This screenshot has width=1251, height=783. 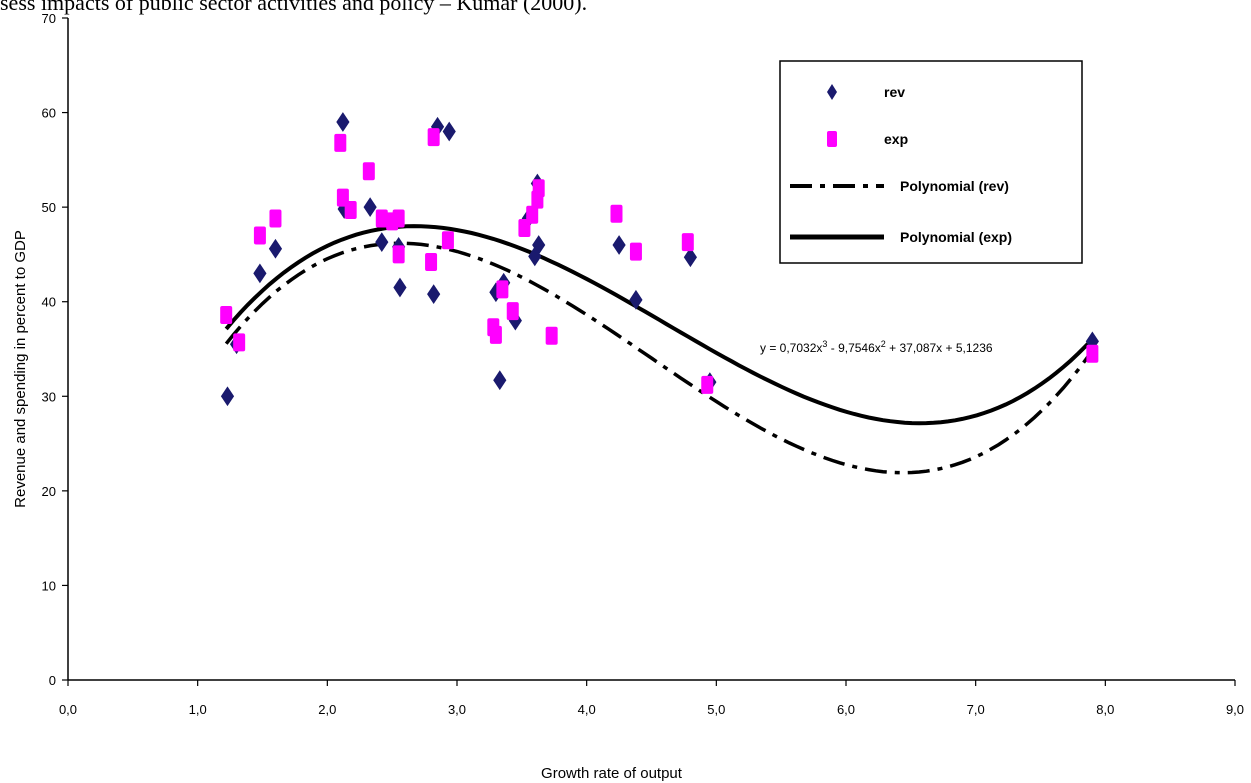 What do you see at coordinates (49, 585) in the screenshot?
I see `y-tick-label: 10` at bounding box center [49, 585].